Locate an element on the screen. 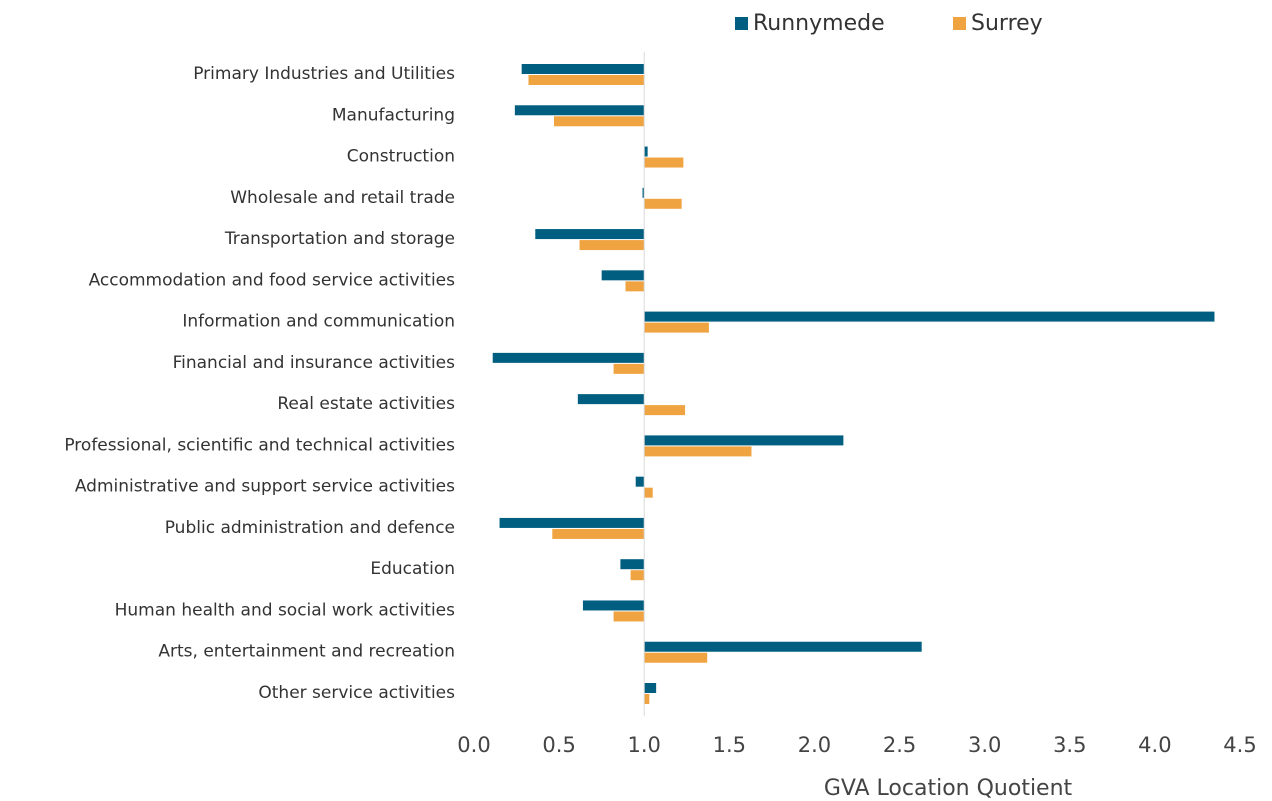 The image size is (1272, 801). y-tick-label: Public administration and defence is located at coordinates (310, 528).